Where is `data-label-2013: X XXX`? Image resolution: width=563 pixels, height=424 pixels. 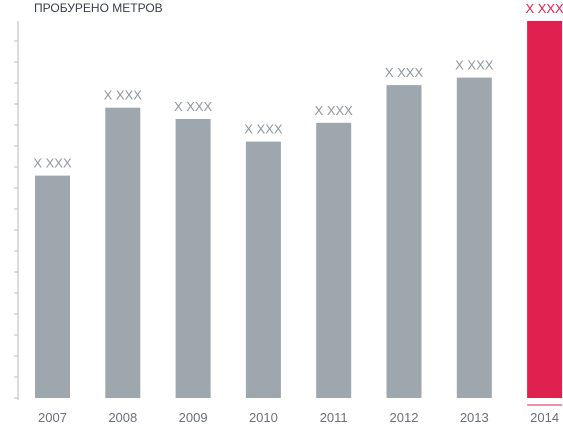 data-label-2013: X XXX is located at coordinates (474, 65).